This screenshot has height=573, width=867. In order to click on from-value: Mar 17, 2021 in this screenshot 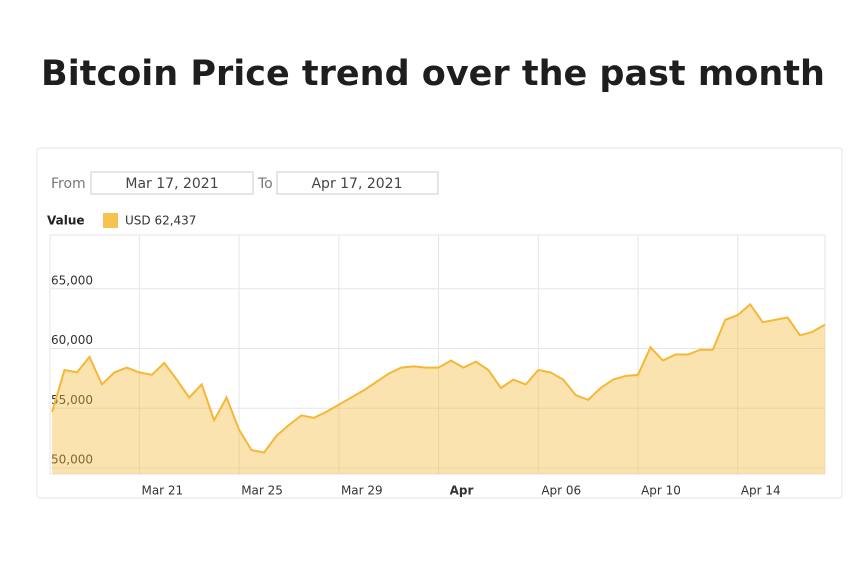, I will do `click(171, 184)`.